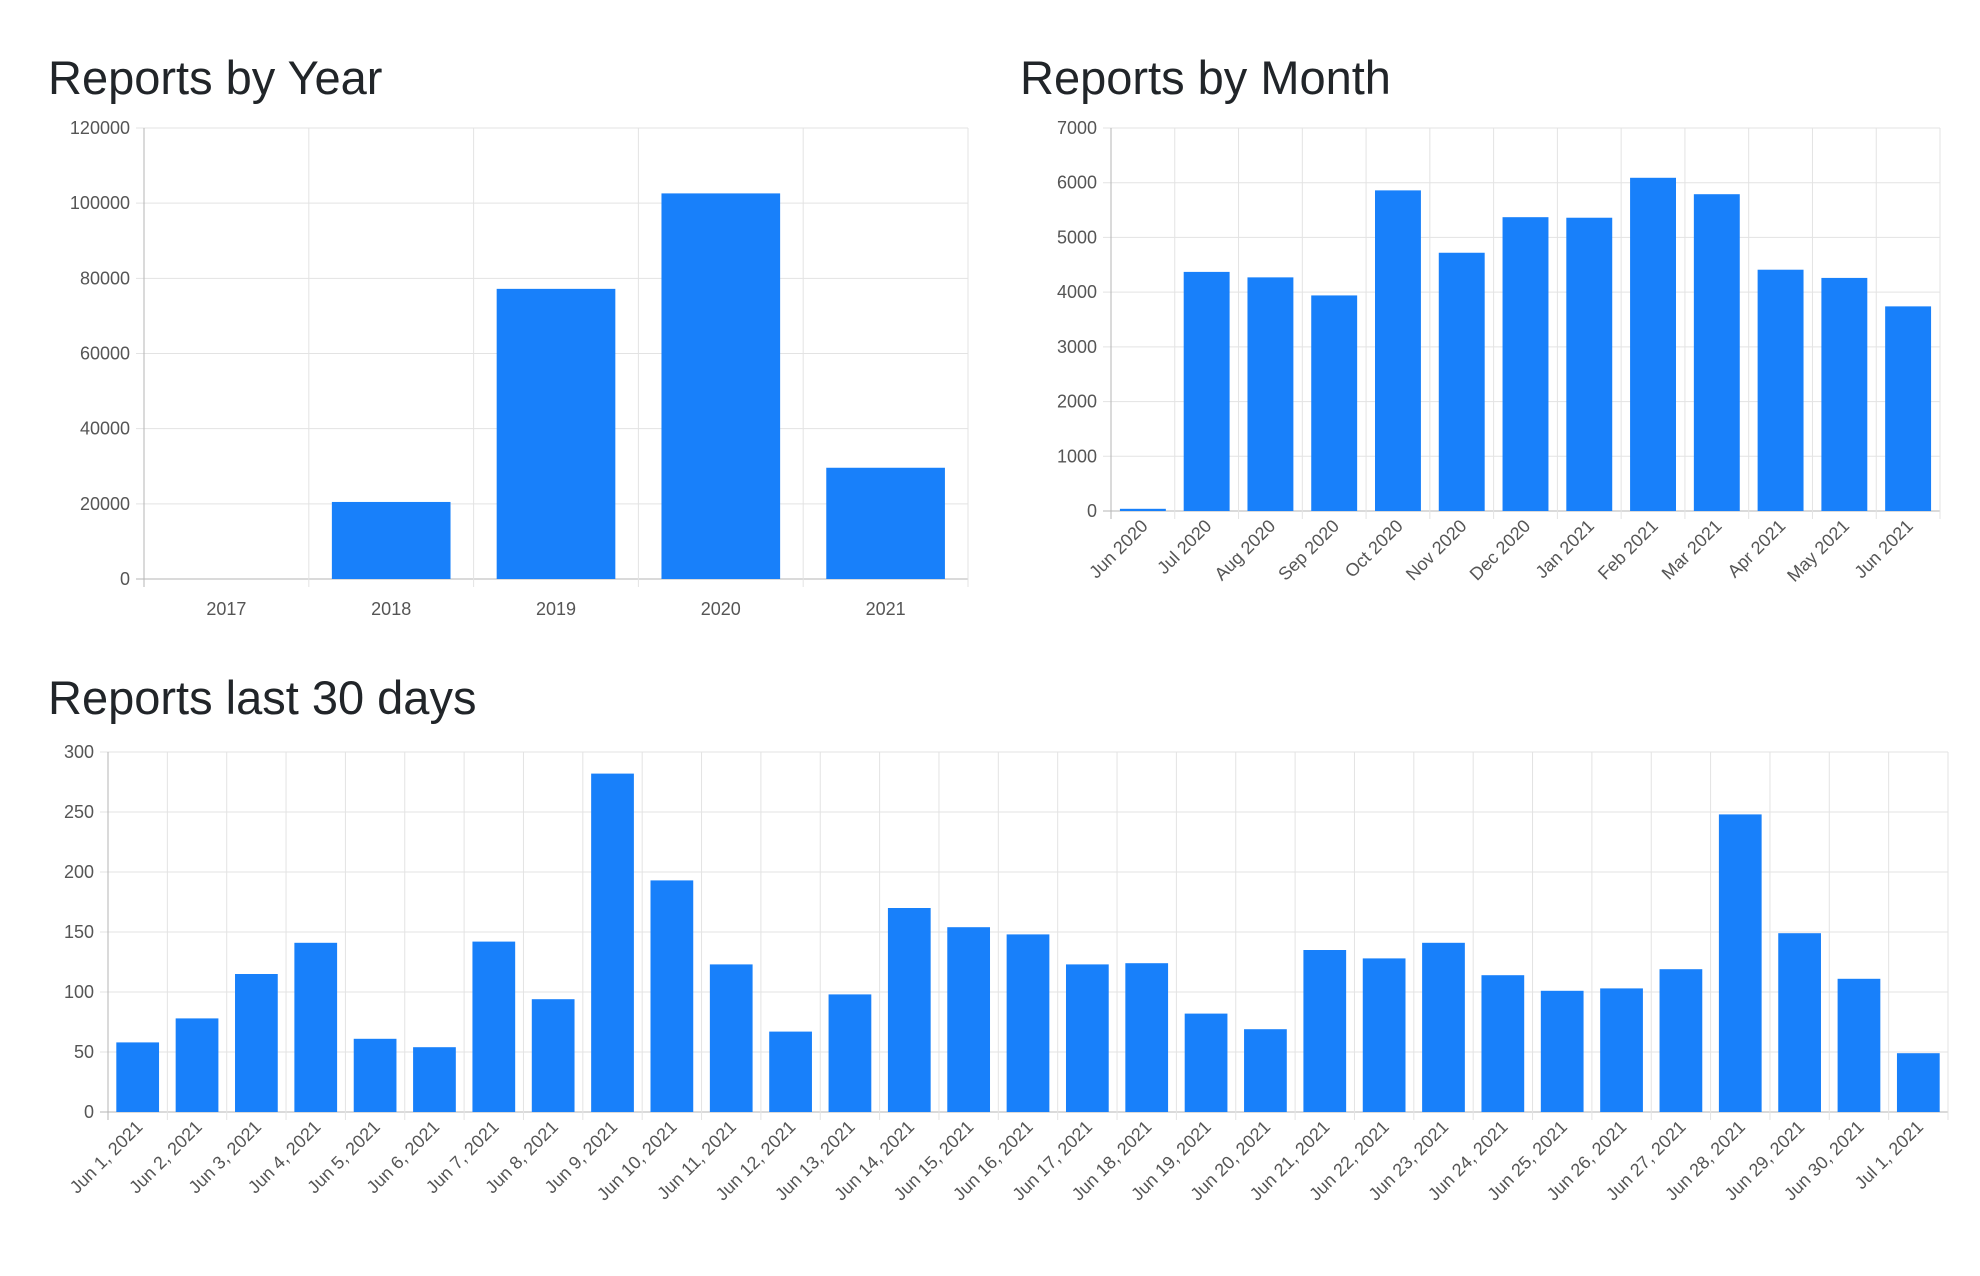 The width and height of the screenshot is (1980, 1276). Describe the element at coordinates (79, 872) in the screenshot. I see `days-ytick-label: 200` at that location.